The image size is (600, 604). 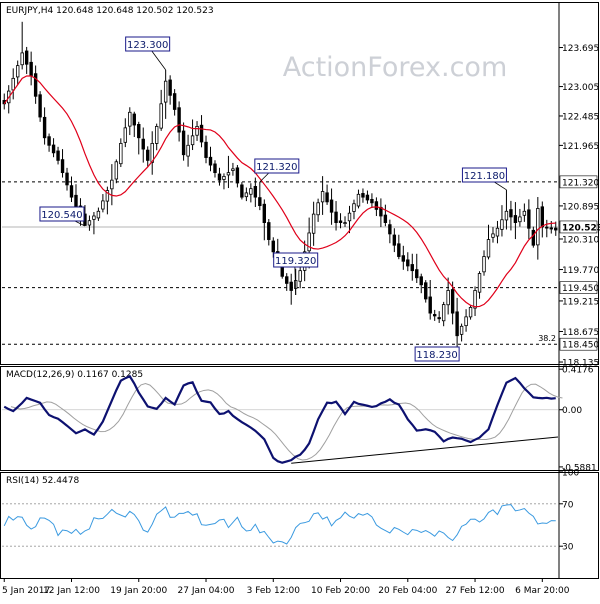 I want to click on price-annotation-label: 121.320, so click(x=276, y=167).